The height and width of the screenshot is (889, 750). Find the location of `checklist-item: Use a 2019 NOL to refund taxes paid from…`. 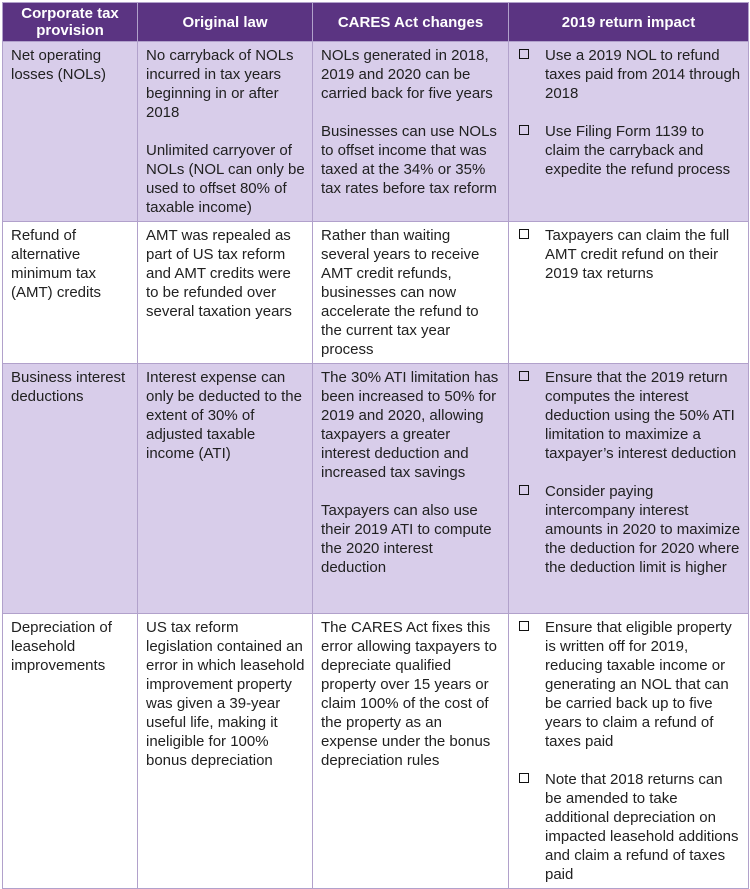

checklist-item: Use a 2019 NOL to refund taxes paid from… is located at coordinates (629, 74).